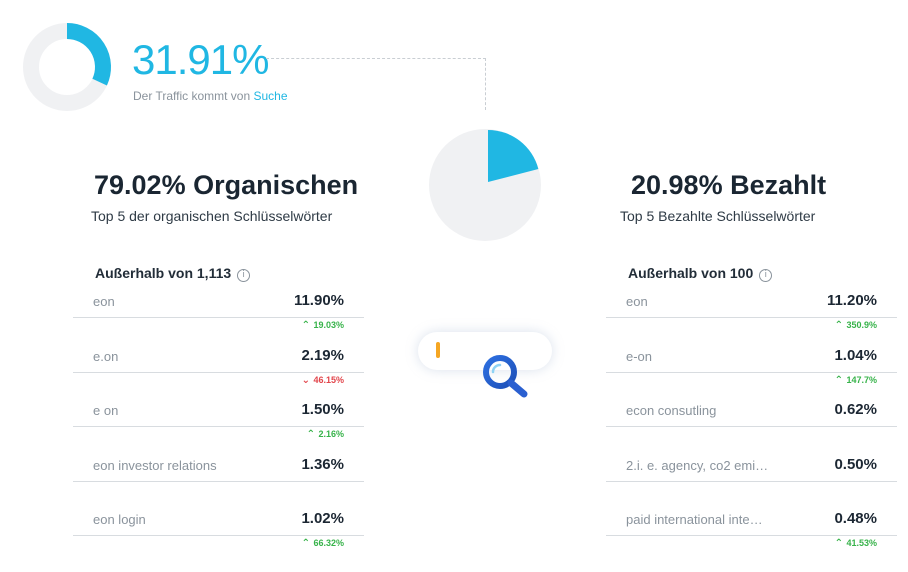  Describe the element at coordinates (218, 368) in the screenshot. I see `organic-keyword-row: e.on 2.19% ⌄ 46.15%` at that location.